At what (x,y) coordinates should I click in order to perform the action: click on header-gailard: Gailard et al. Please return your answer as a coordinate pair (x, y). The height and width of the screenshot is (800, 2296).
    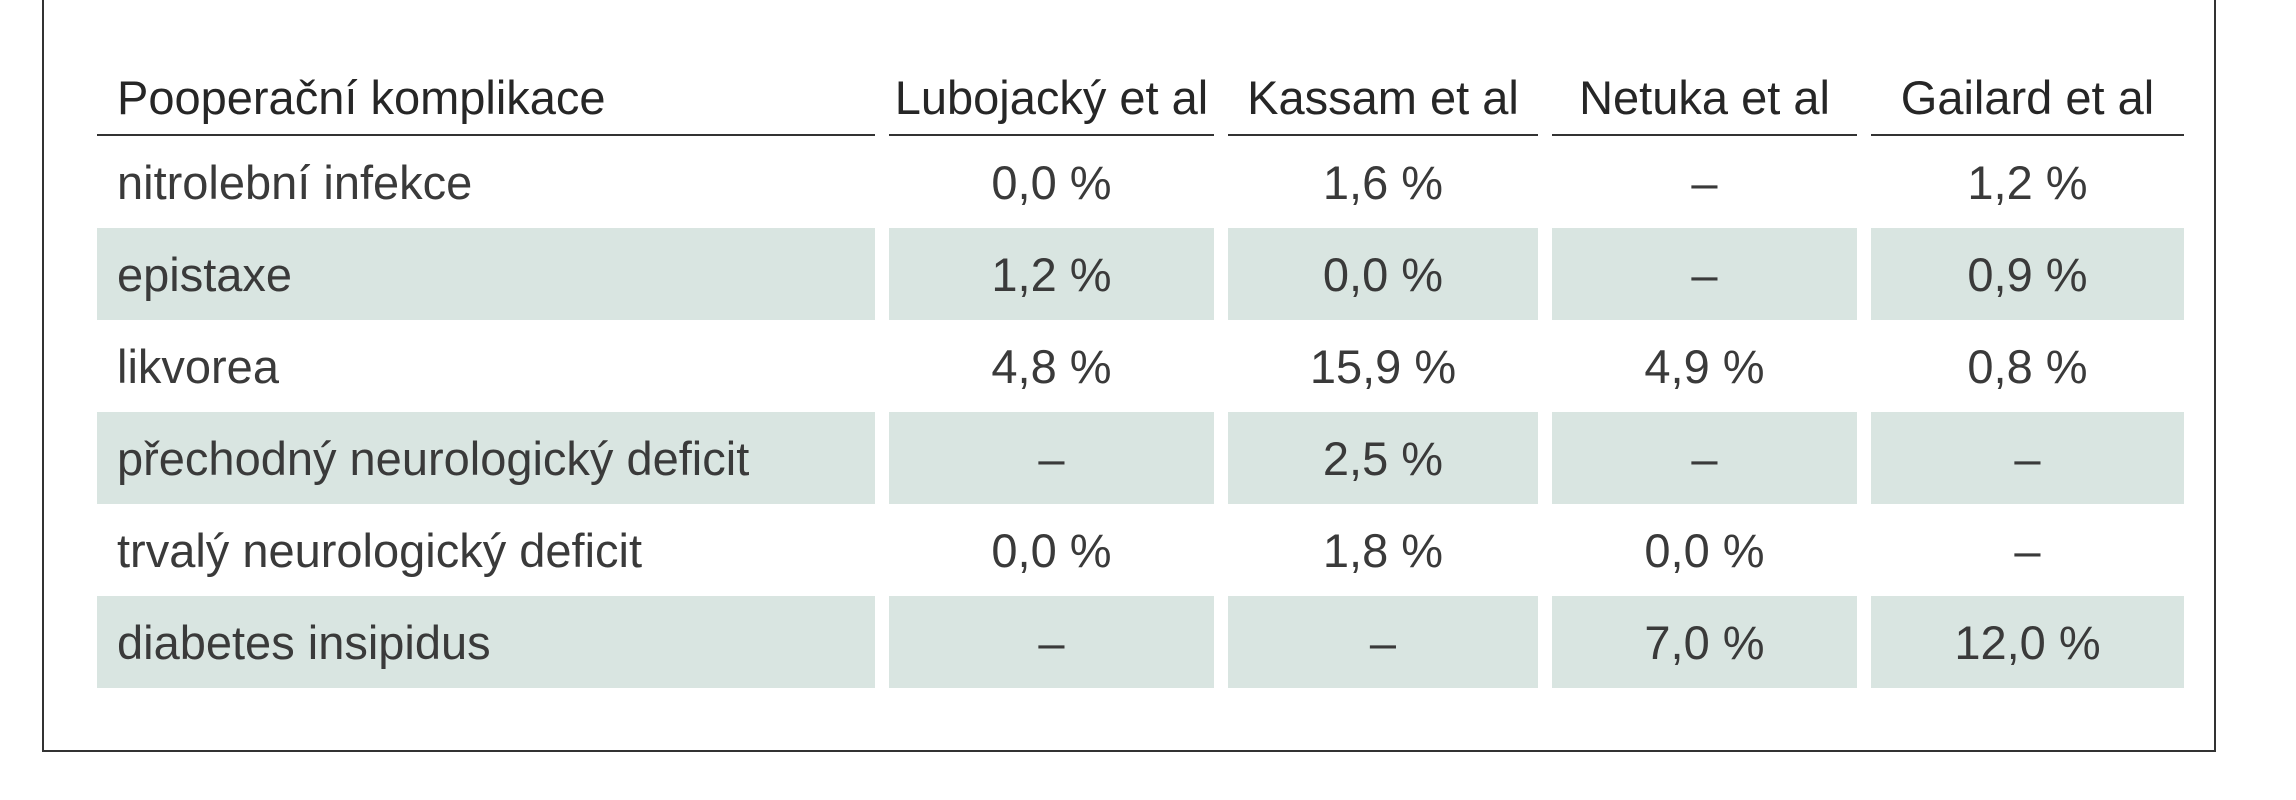
    Looking at the image, I should click on (2027, 98).